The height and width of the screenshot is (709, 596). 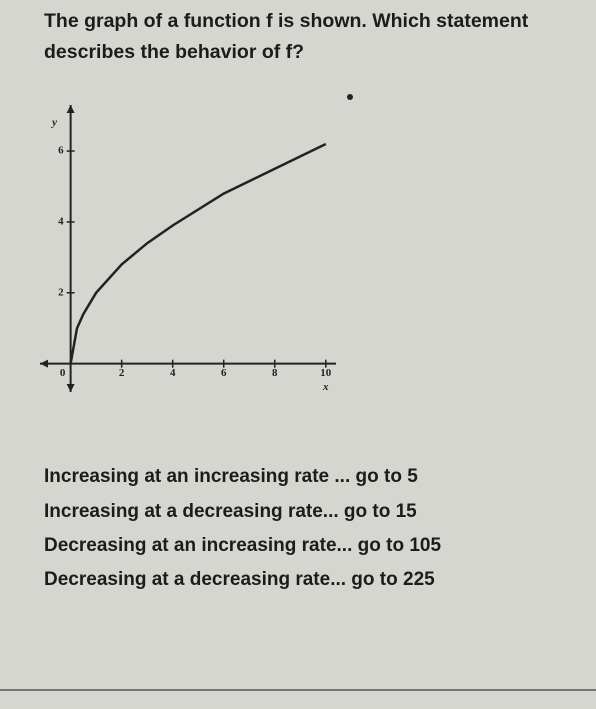 I want to click on curve, so click(x=198, y=253).